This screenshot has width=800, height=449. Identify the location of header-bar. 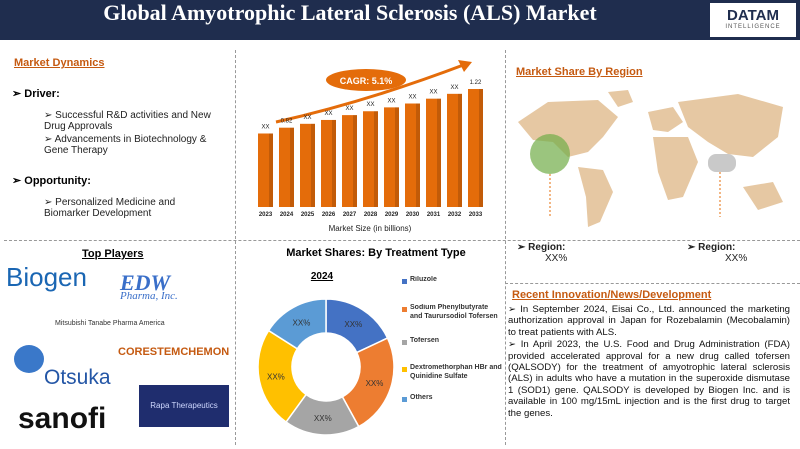
(400, 20).